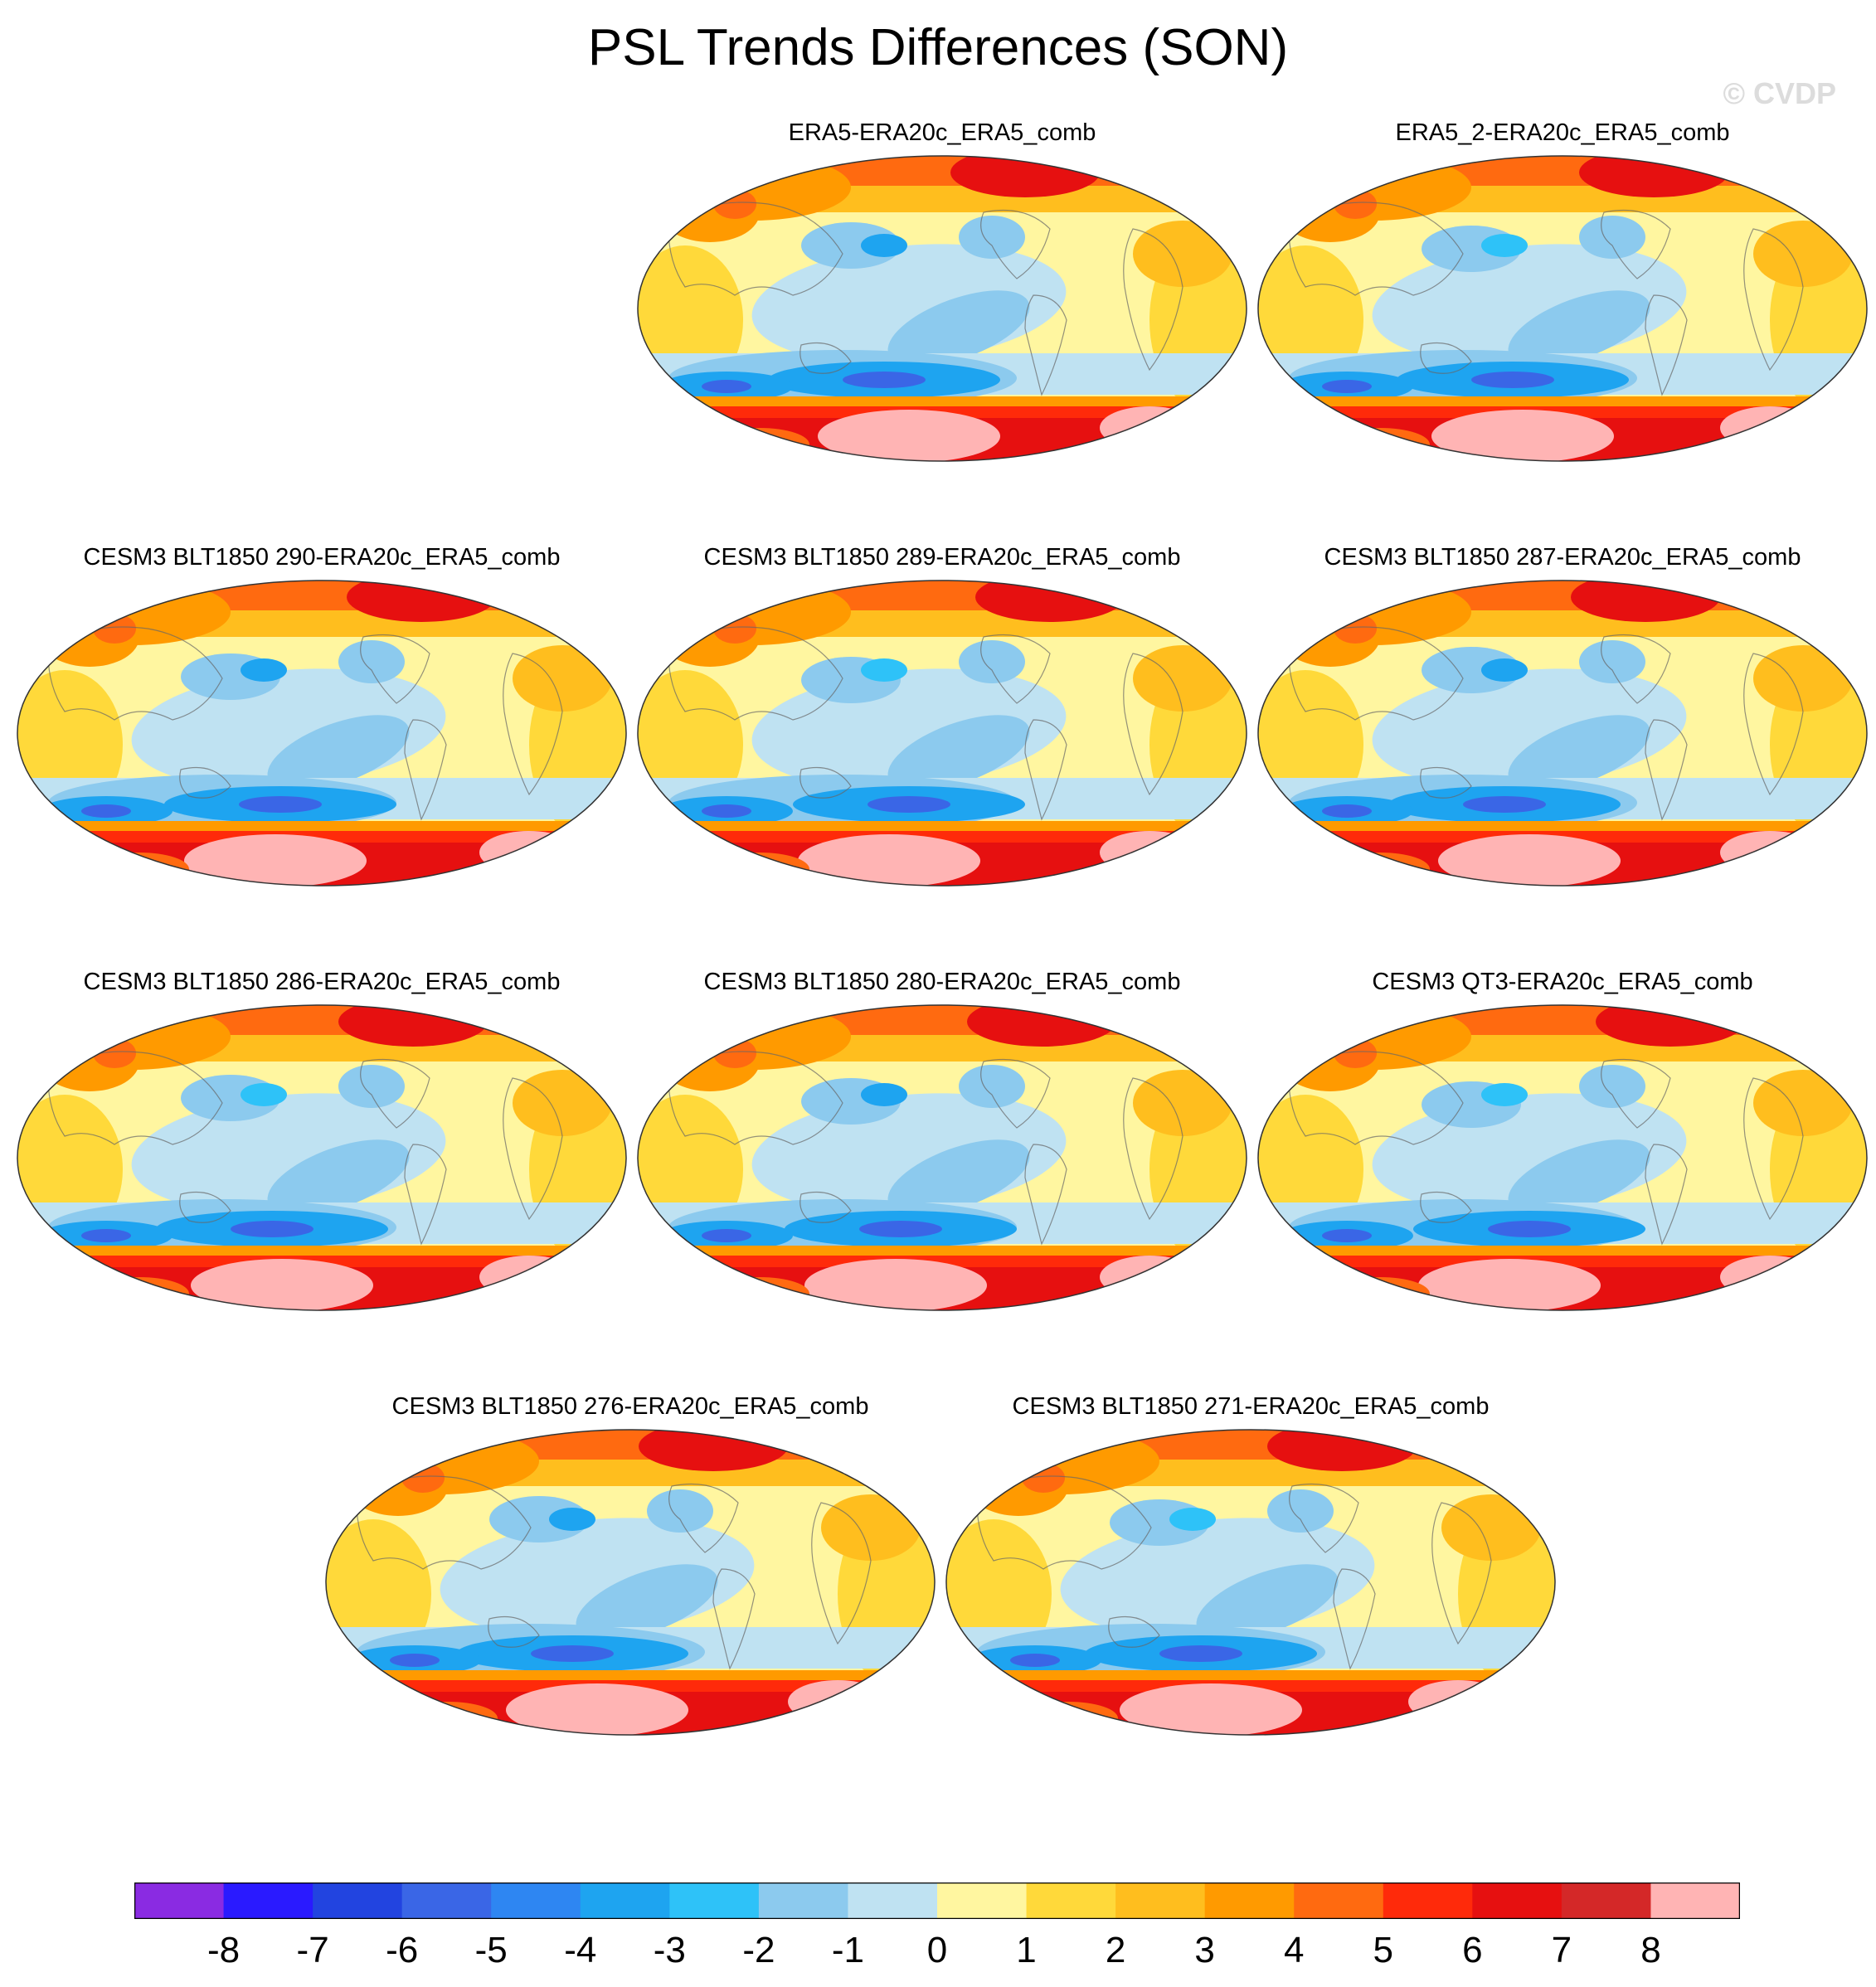 This screenshot has height=1987, width=1876. I want to click on map-panel: CESM3 BLT1850 289-ERA20c_ERA5_comb, so click(942, 753).